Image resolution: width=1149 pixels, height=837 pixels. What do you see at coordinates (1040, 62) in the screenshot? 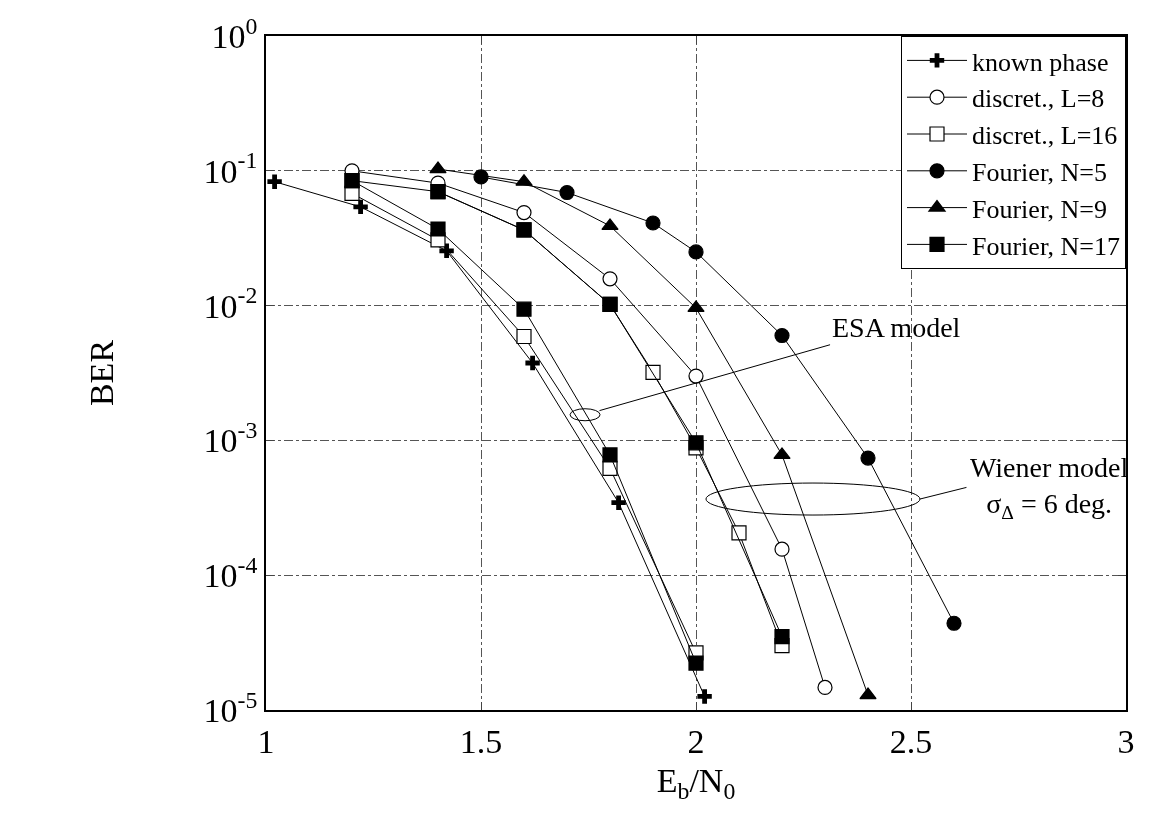
I see `legend-label: known phase` at bounding box center [1040, 62].